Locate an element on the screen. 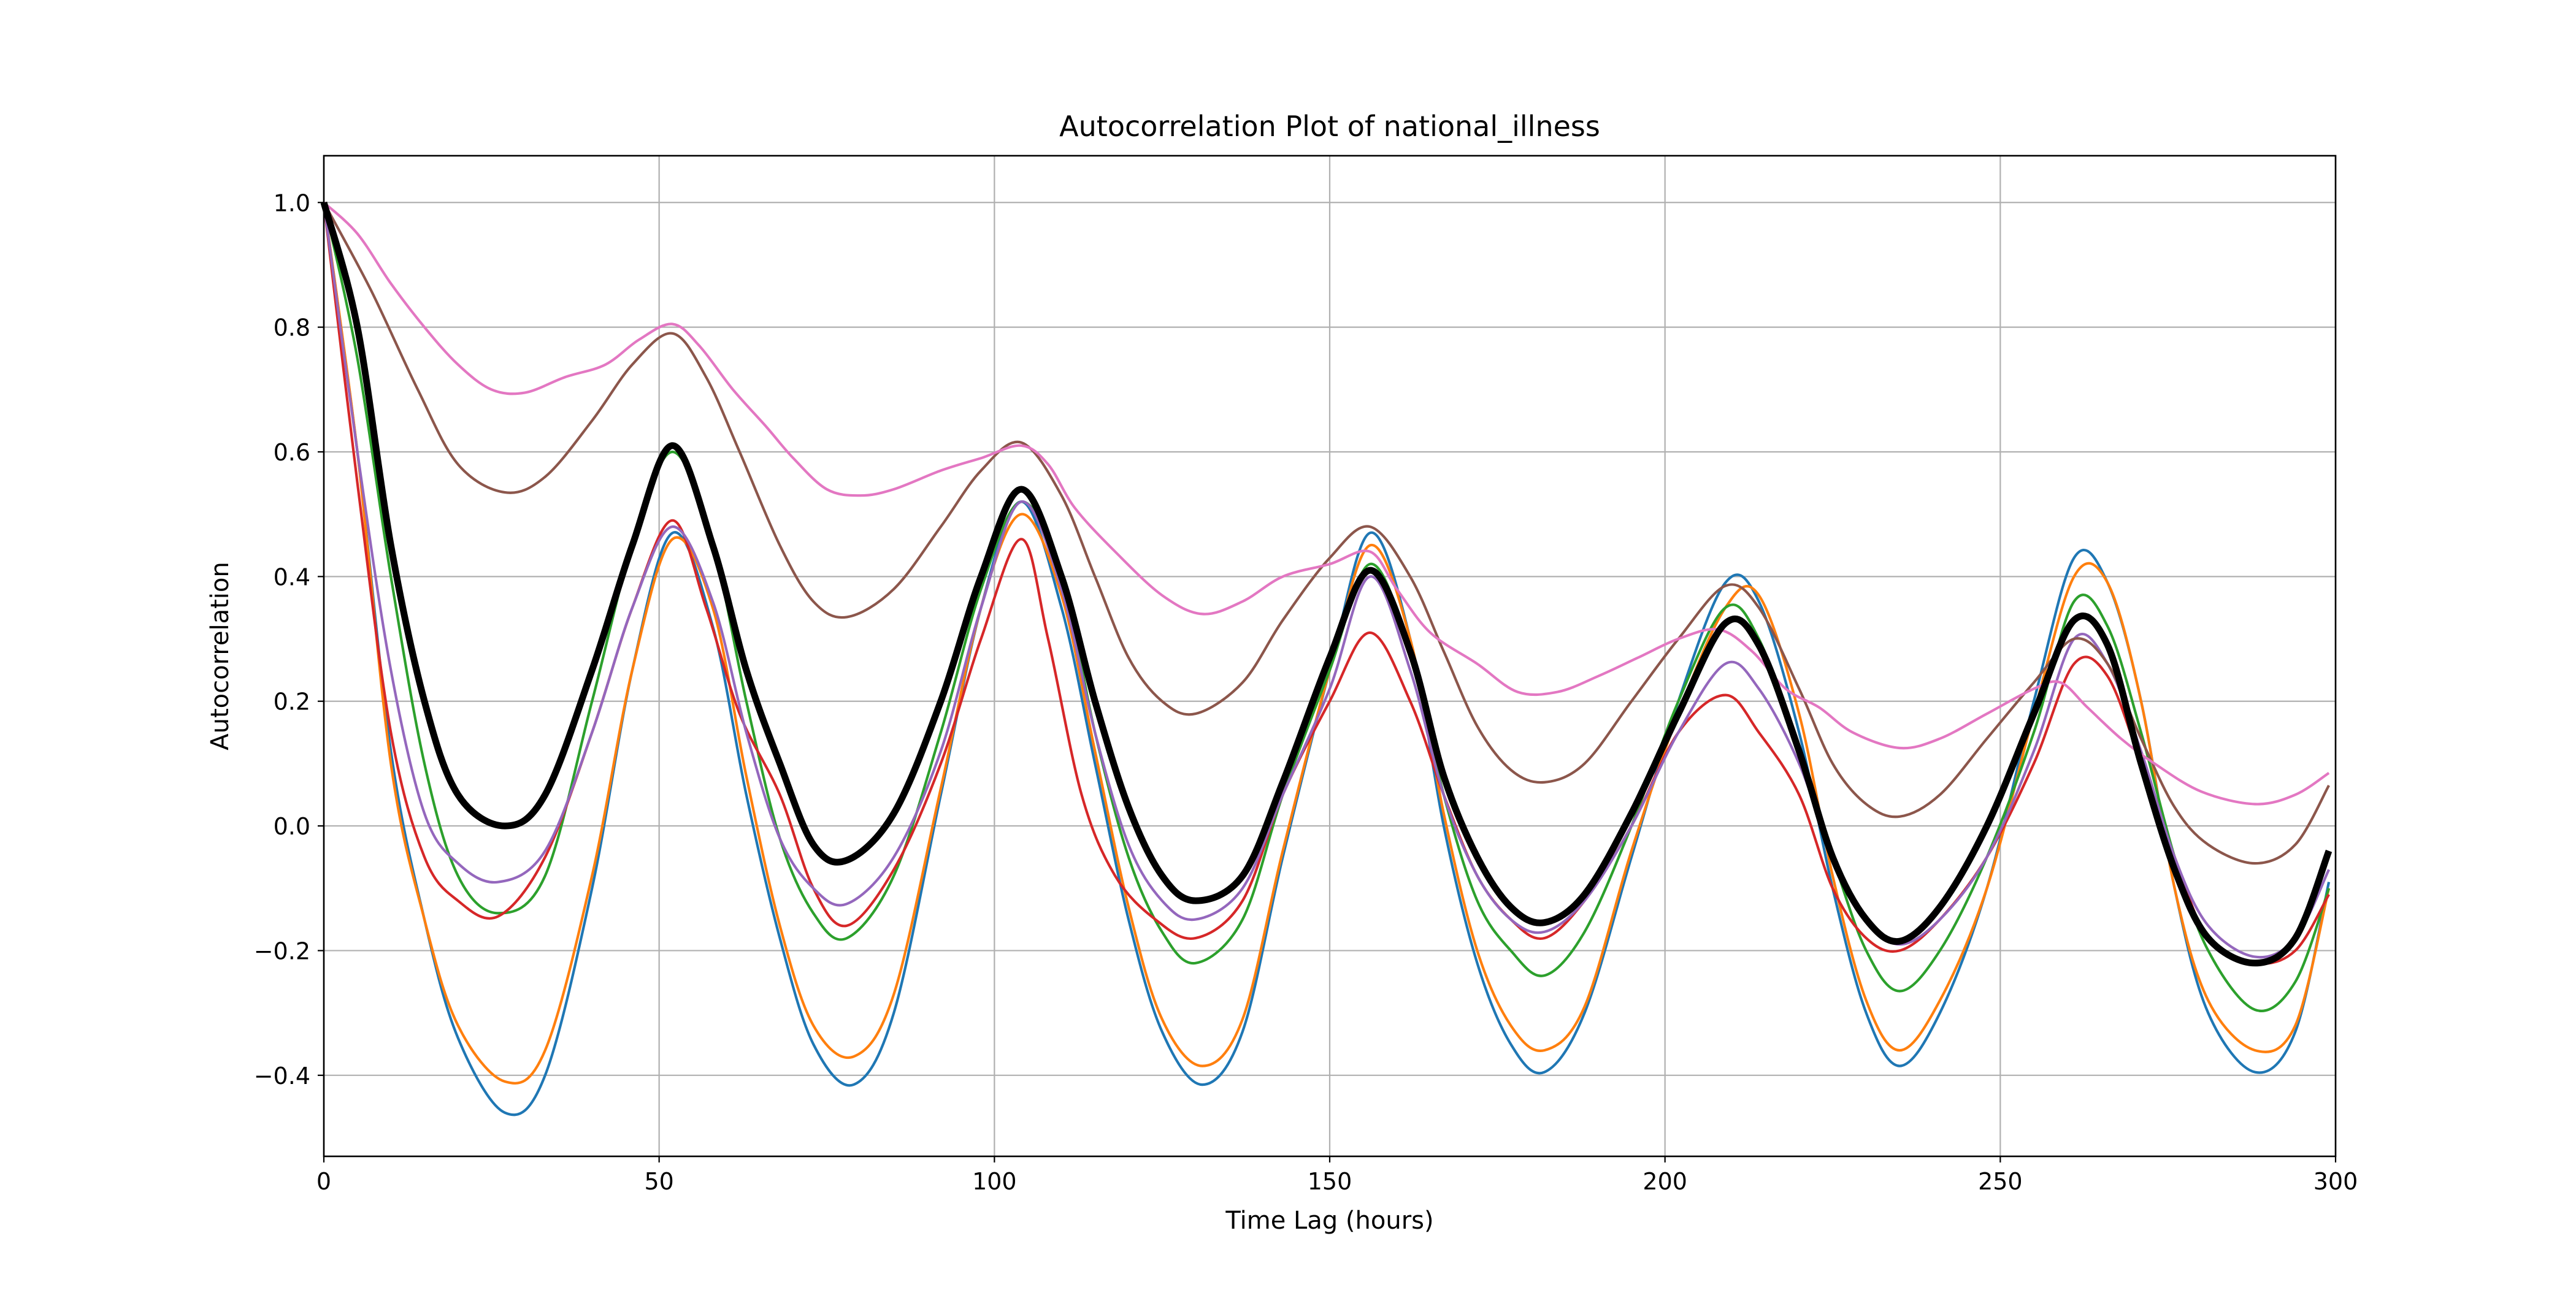 The width and height of the screenshot is (2576, 1290). y-tick-label: −0.4 is located at coordinates (282, 1076).